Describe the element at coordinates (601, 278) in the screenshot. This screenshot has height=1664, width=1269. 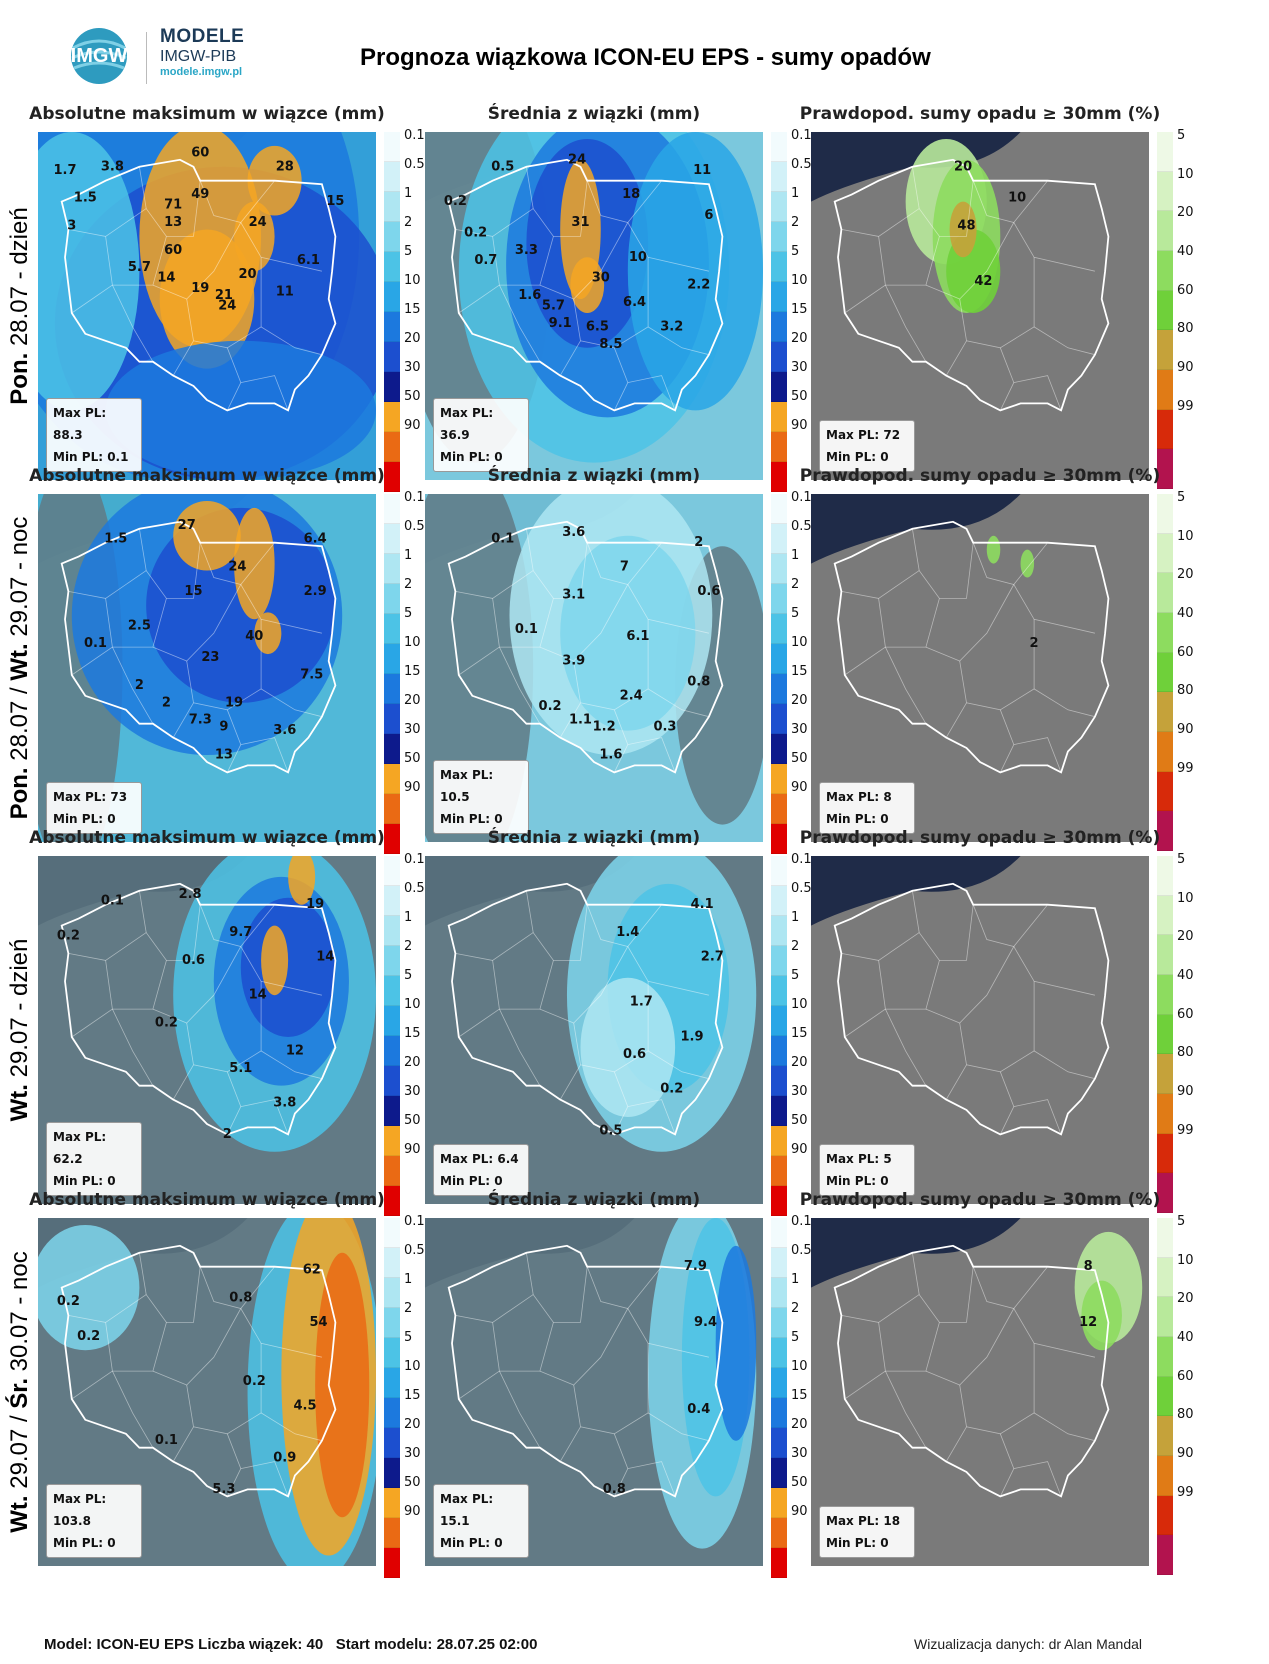
I see `map-value-label: 30` at that location.